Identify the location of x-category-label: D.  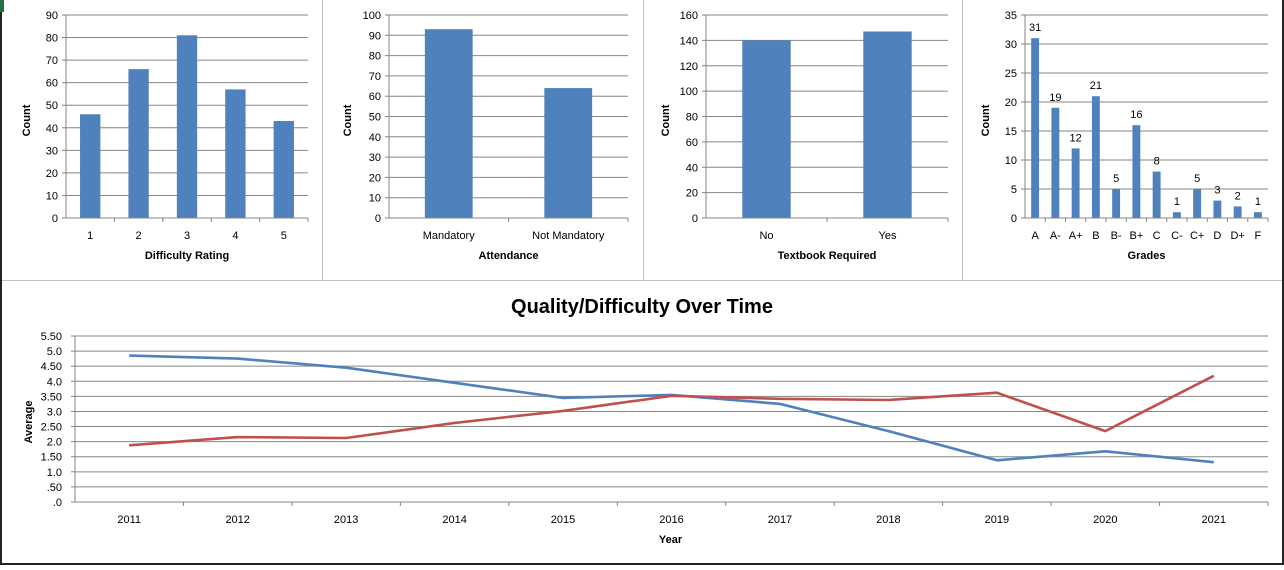
(1217, 236).